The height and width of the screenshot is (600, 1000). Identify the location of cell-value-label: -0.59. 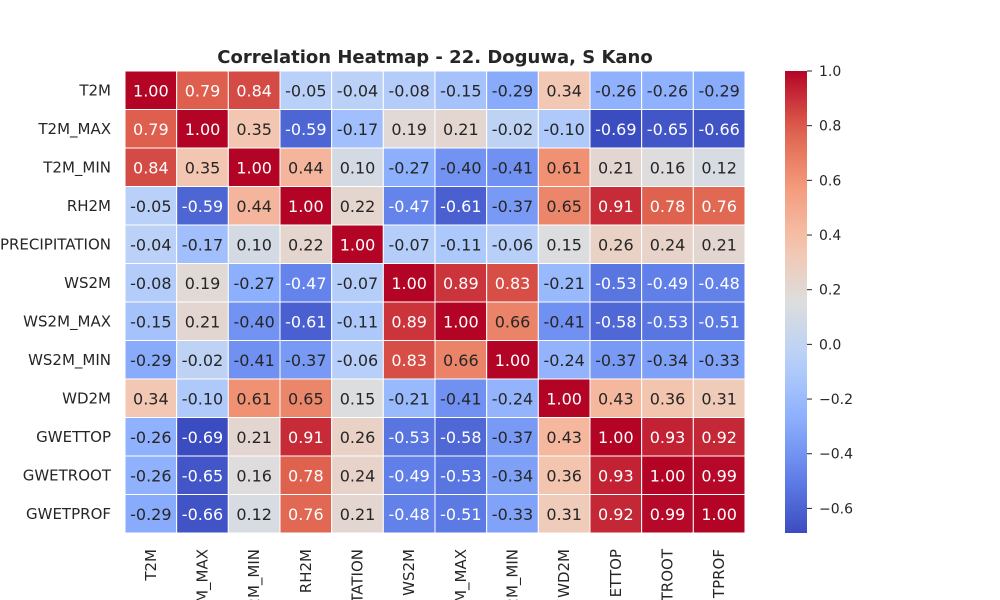
(305, 129).